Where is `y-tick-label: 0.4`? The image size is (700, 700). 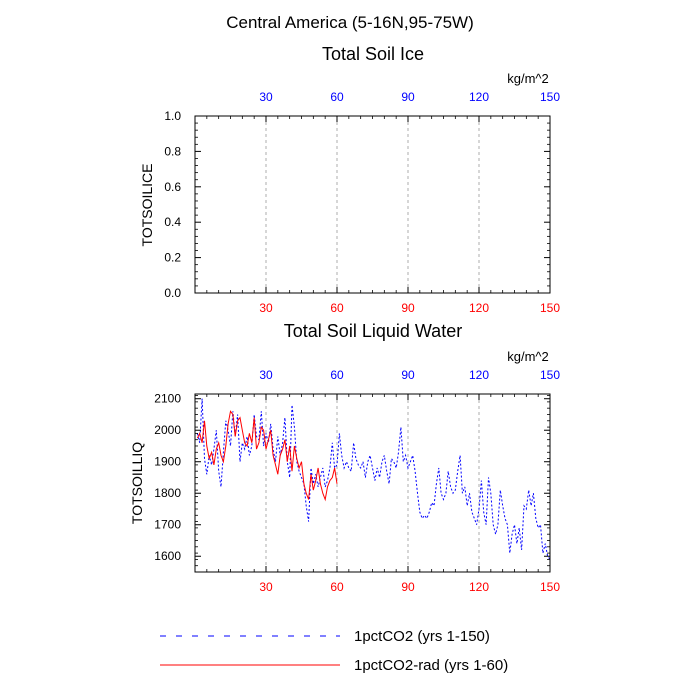
y-tick-label: 0.4 is located at coordinates (172, 222).